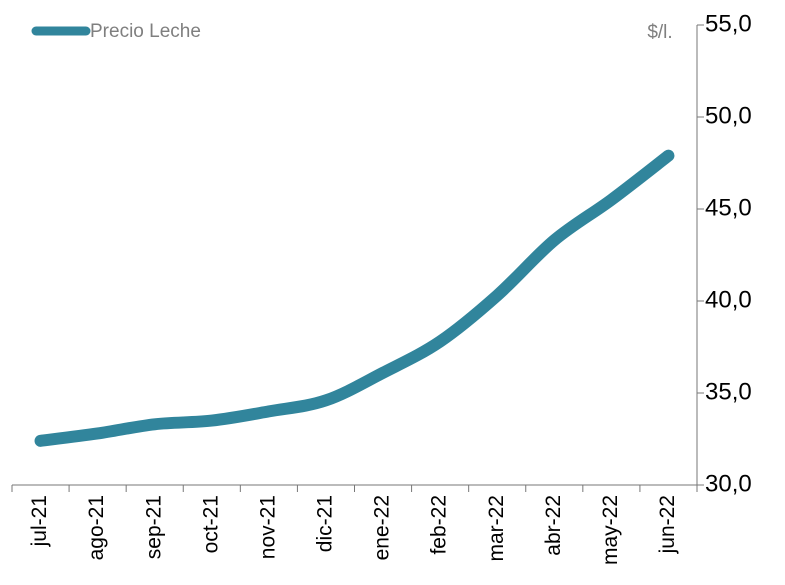 The height and width of the screenshot is (585, 785). What do you see at coordinates (145, 31) in the screenshot?
I see `legend-label: Precio Leche` at bounding box center [145, 31].